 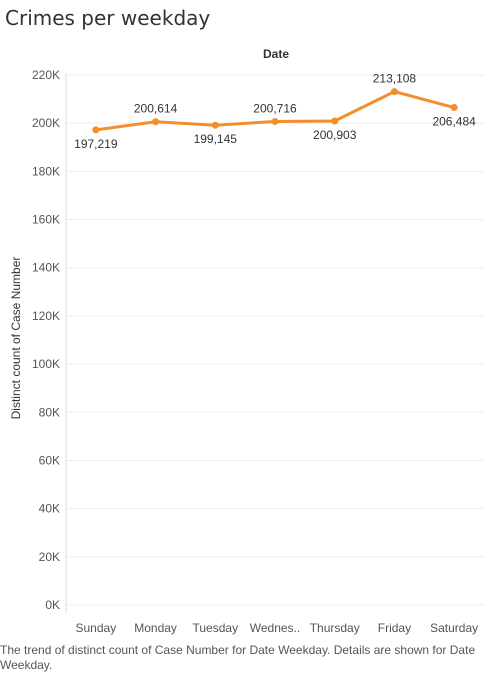 I want to click on y-tick-label: 80K, so click(x=49, y=412).